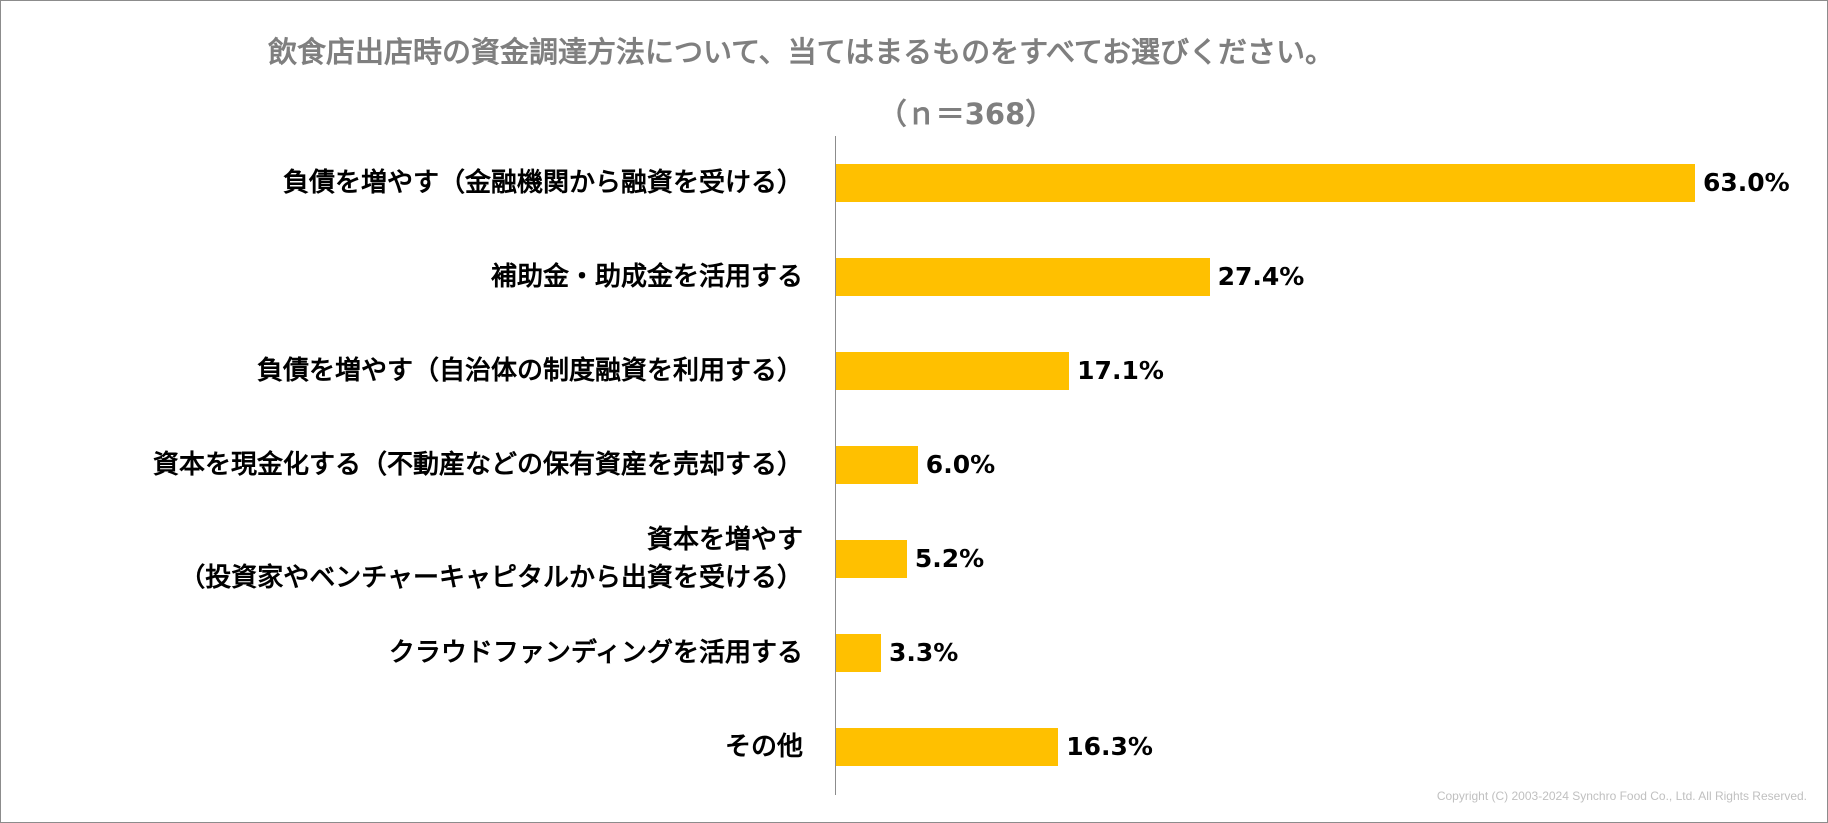 The image size is (1828, 823). I want to click on data-label: 5.2%, so click(949, 558).